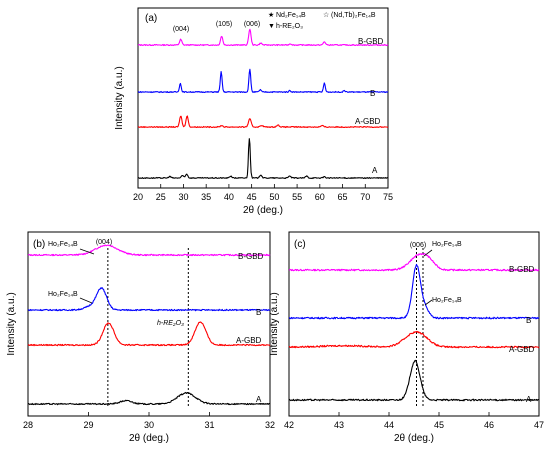 This screenshot has width=550, height=450. What do you see at coordinates (263, 159) in the screenshot?
I see `panel-a-curve-a` at bounding box center [263, 159].